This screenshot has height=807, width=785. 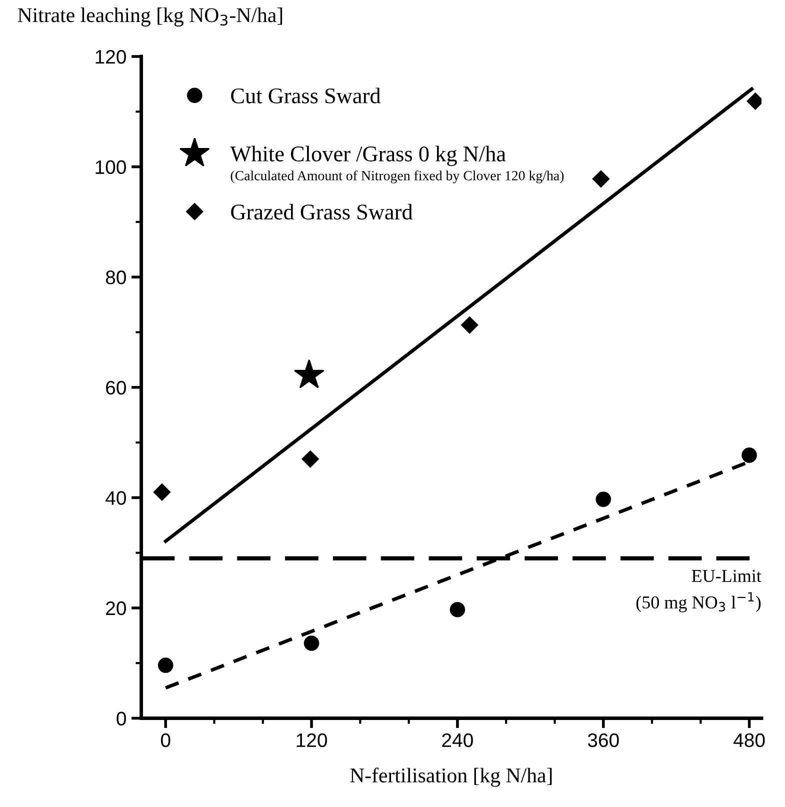 I want to click on y-tick-label: 60, so click(x=116, y=387).